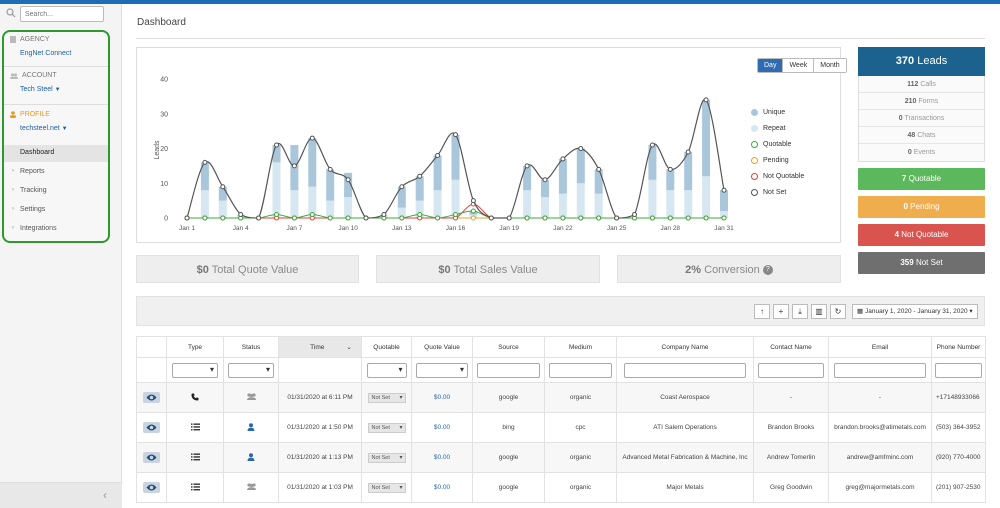 The width and height of the screenshot is (1000, 508). Describe the element at coordinates (56, 172) in the screenshot. I see `sidebar-item-reports: › Reports` at that location.